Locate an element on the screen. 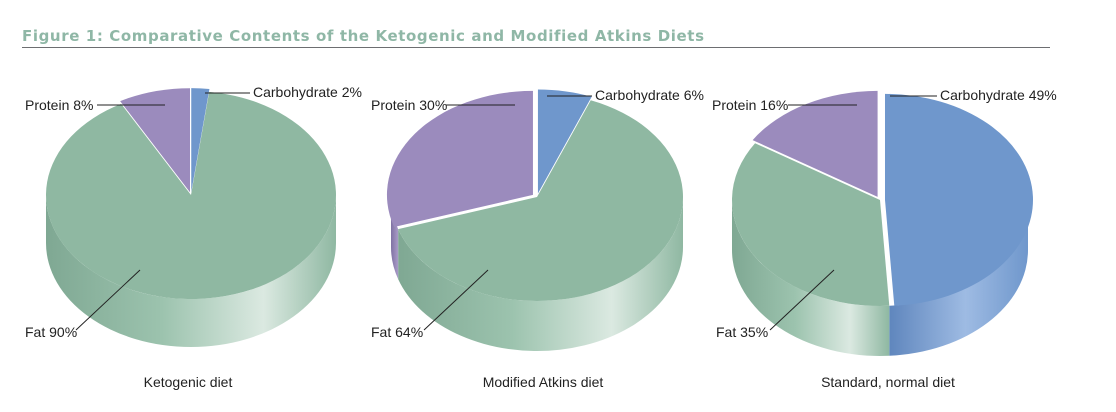  slice-label-fat: Fat 64% is located at coordinates (397, 332).